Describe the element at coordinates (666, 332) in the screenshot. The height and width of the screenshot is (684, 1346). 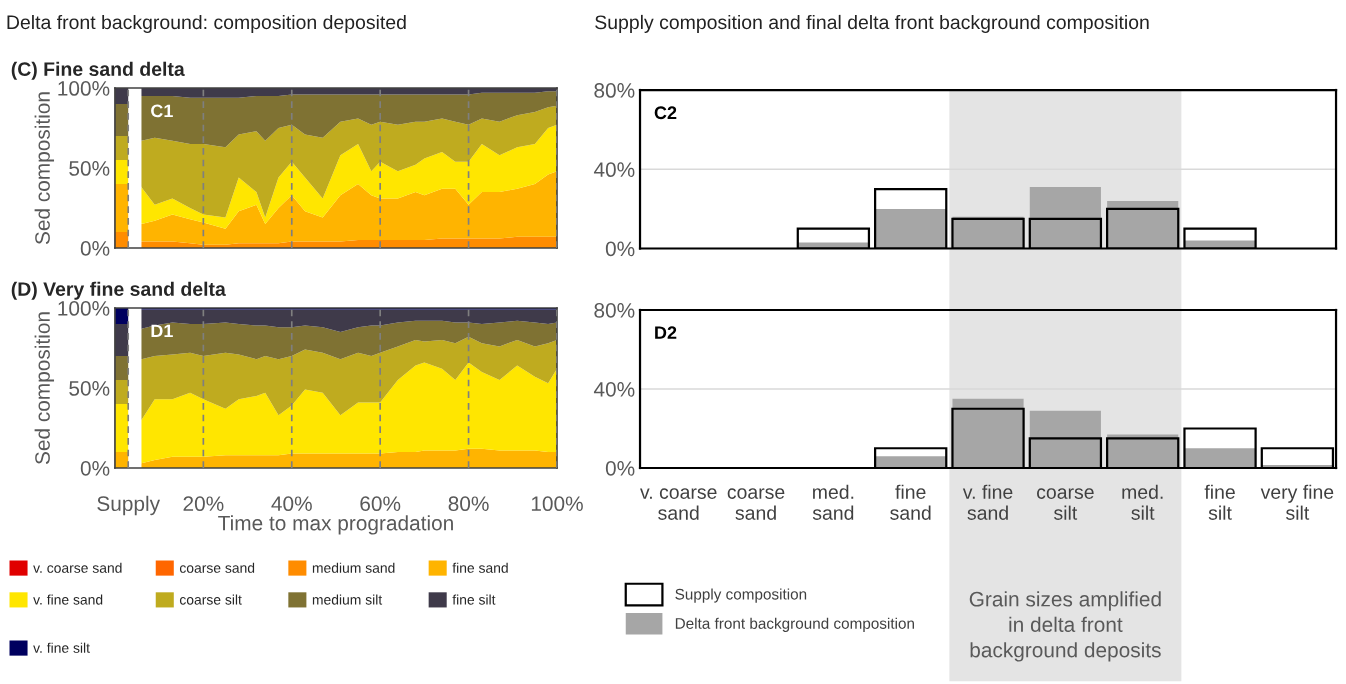
I see `annotation: D2` at that location.